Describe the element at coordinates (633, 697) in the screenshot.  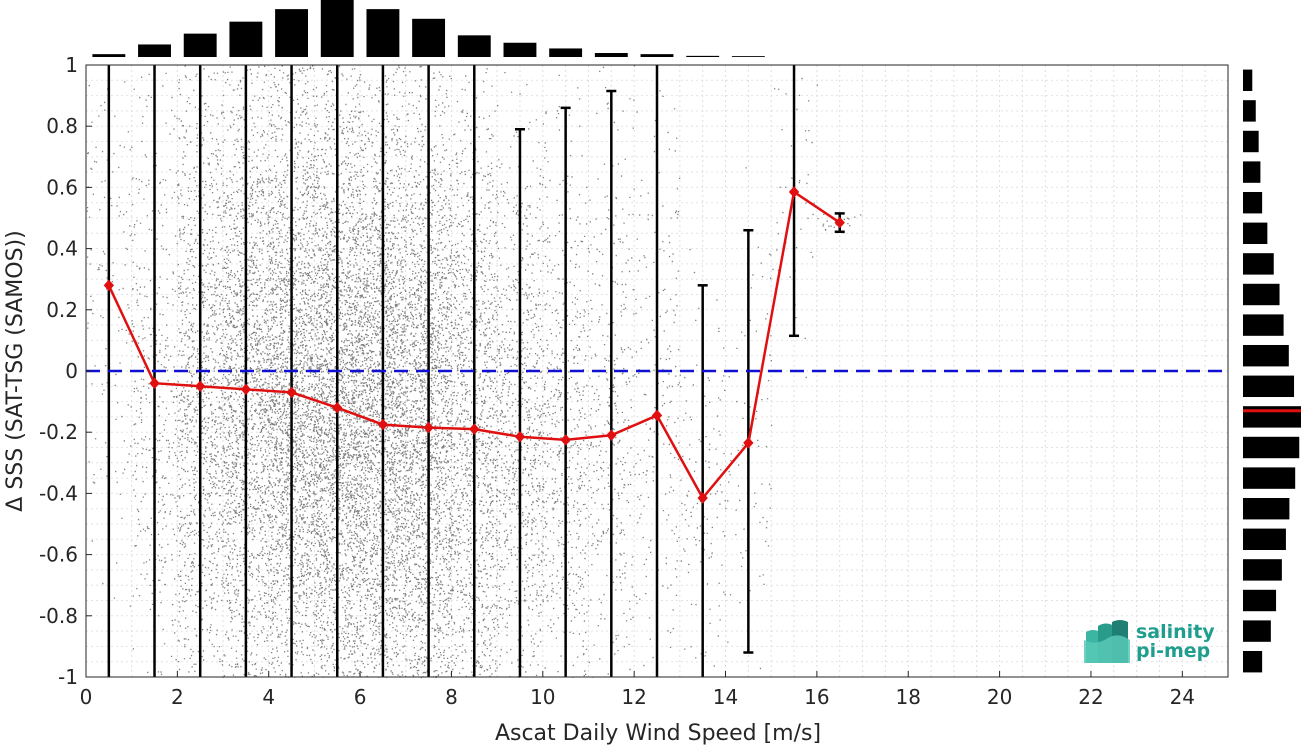
I see `x-tick-label: 12` at that location.